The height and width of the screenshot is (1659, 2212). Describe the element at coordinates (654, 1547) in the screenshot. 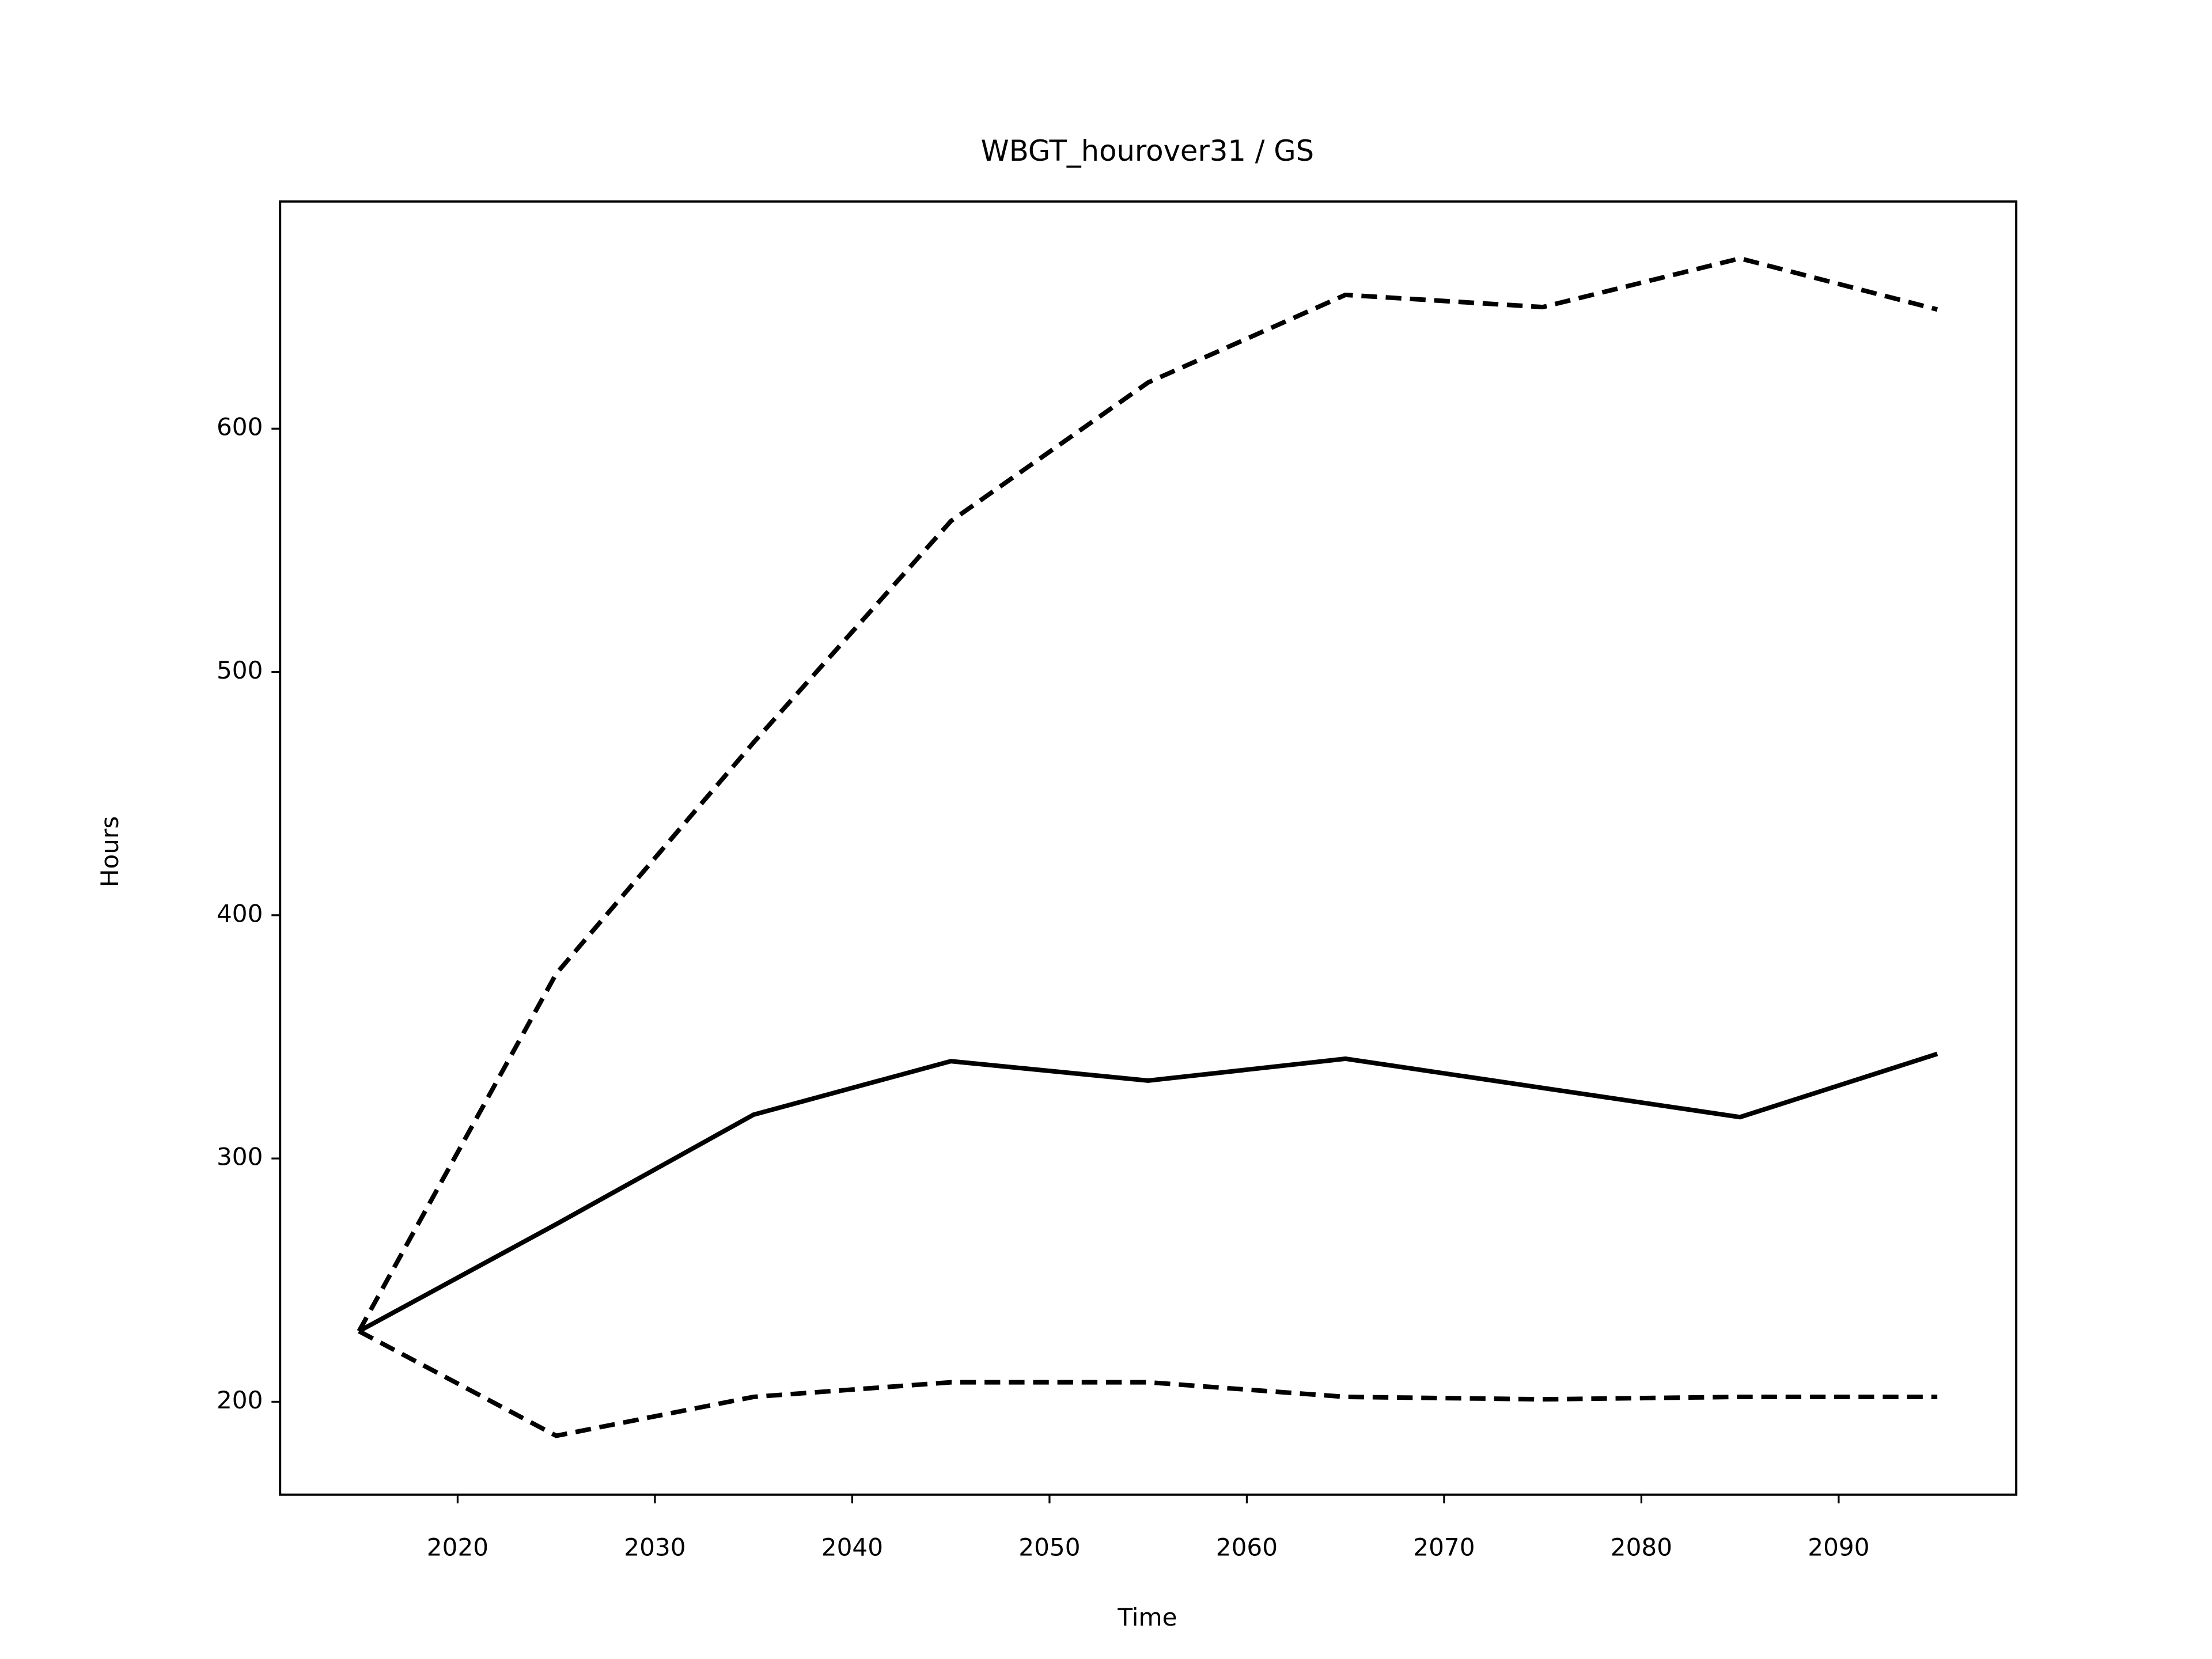

I see `x-tick-label: 2030` at that location.